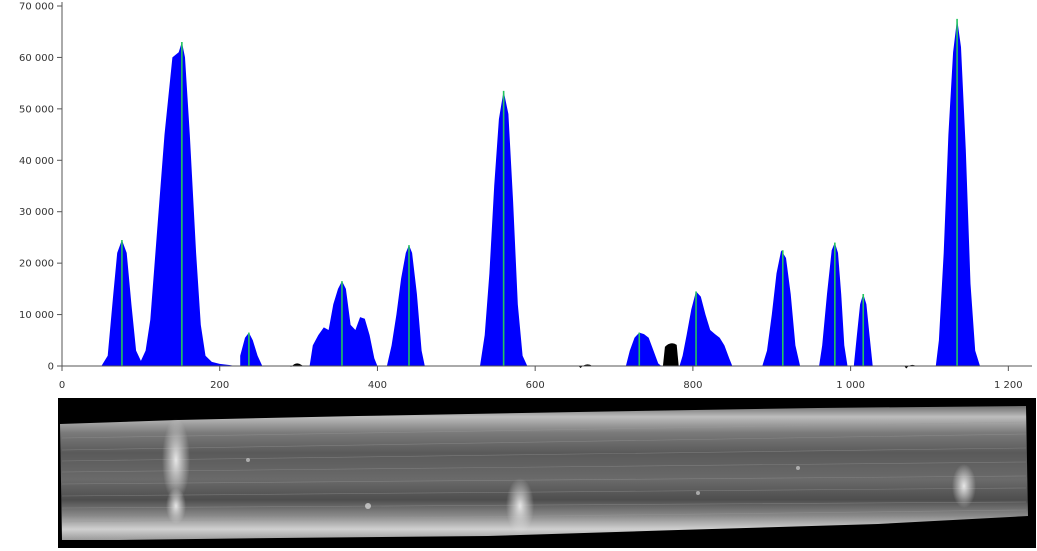 The width and height of the screenshot is (1037, 551). Describe the element at coordinates (36, 315) in the screenshot. I see `y-tick-label: 10 000` at that location.